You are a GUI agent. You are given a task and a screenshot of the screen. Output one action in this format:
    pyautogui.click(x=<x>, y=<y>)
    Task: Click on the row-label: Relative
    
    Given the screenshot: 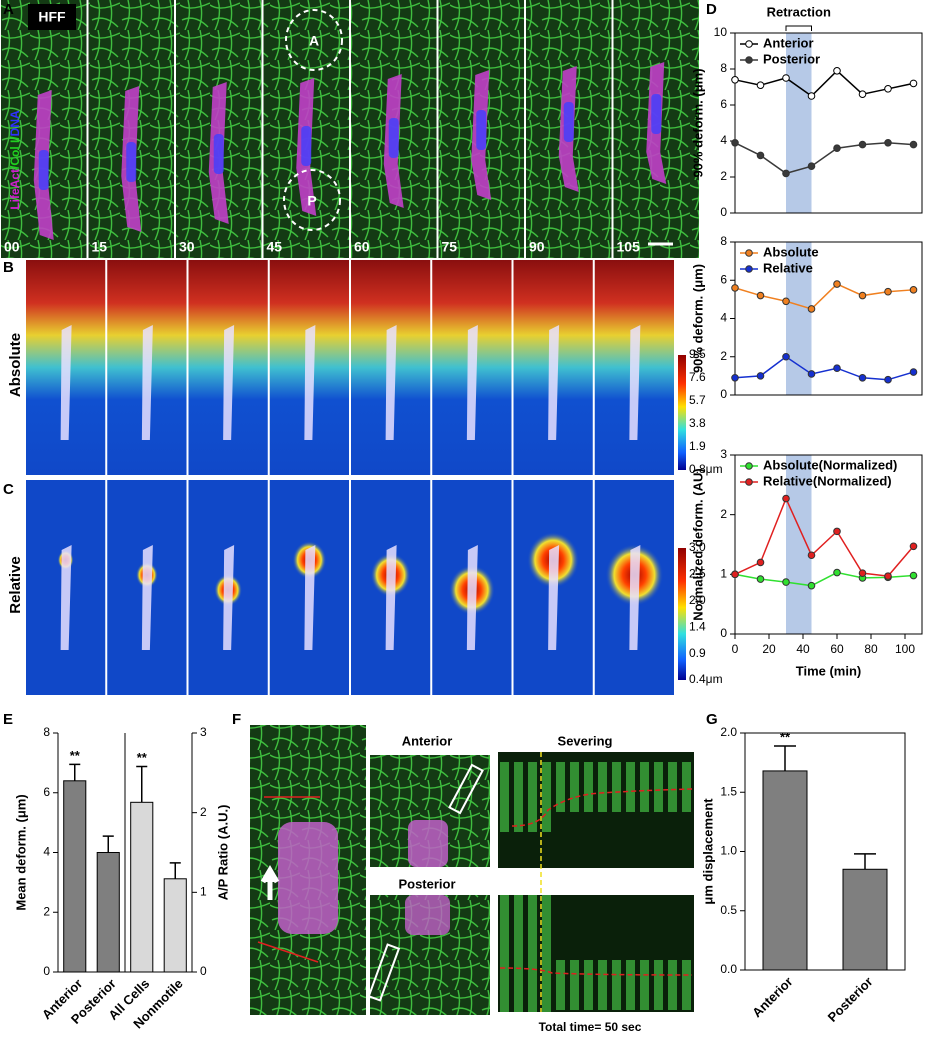 What is the action you would take?
    pyautogui.click(x=15, y=585)
    